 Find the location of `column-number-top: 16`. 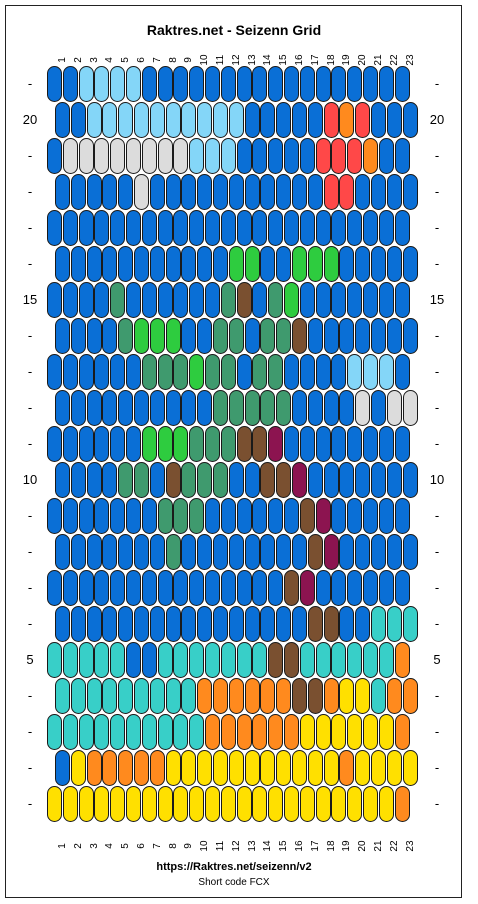

column-number-top: 16 is located at coordinates (299, 60).